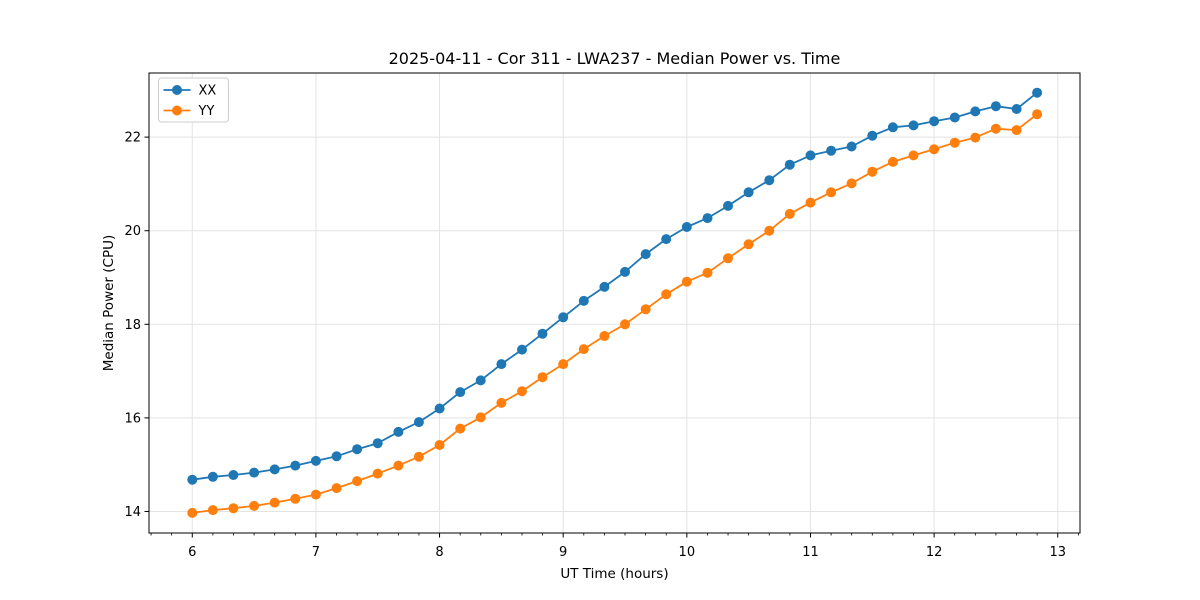 The width and height of the screenshot is (1200, 600). I want to click on x-tick-label: 8, so click(439, 552).